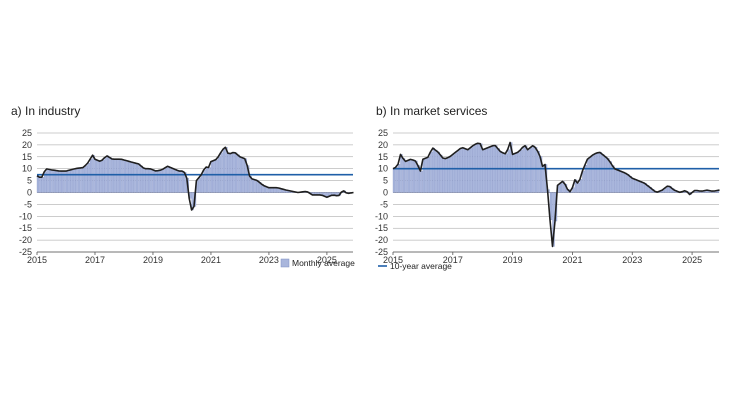 The image size is (730, 410). I want to click on chart-a-legend: Monthly average, so click(317, 263).